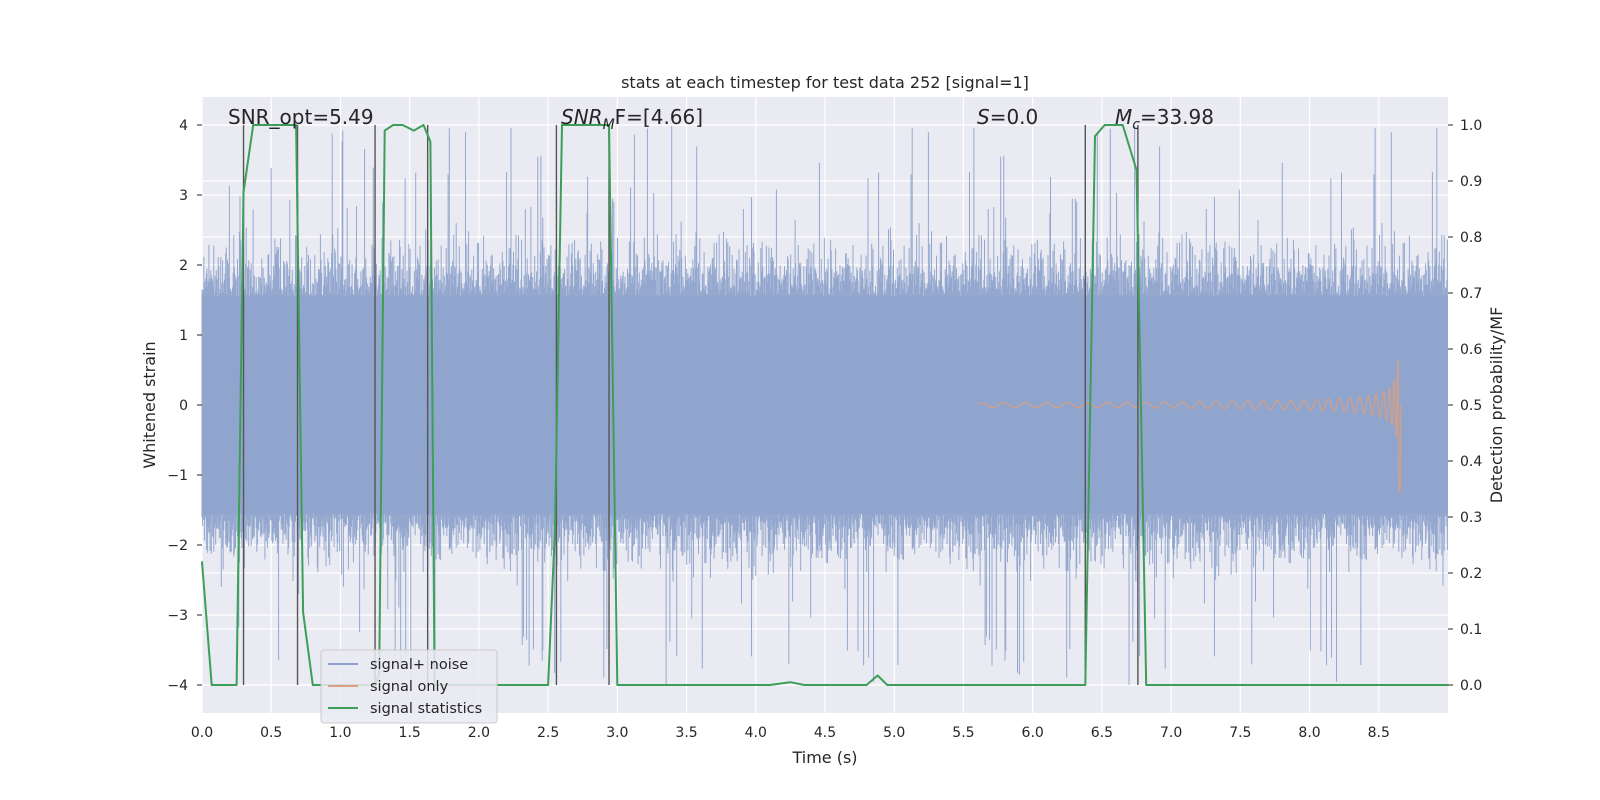  What do you see at coordinates (149, 404) in the screenshot?
I see `y-axis-label-left: Whitened strain` at bounding box center [149, 404].